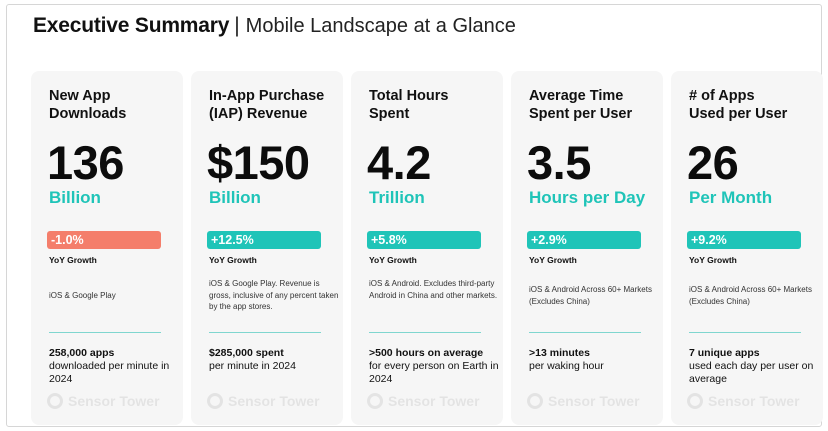 The width and height of the screenshot is (828, 431). I want to click on footer-highlight: 7 unique apps, so click(724, 353).